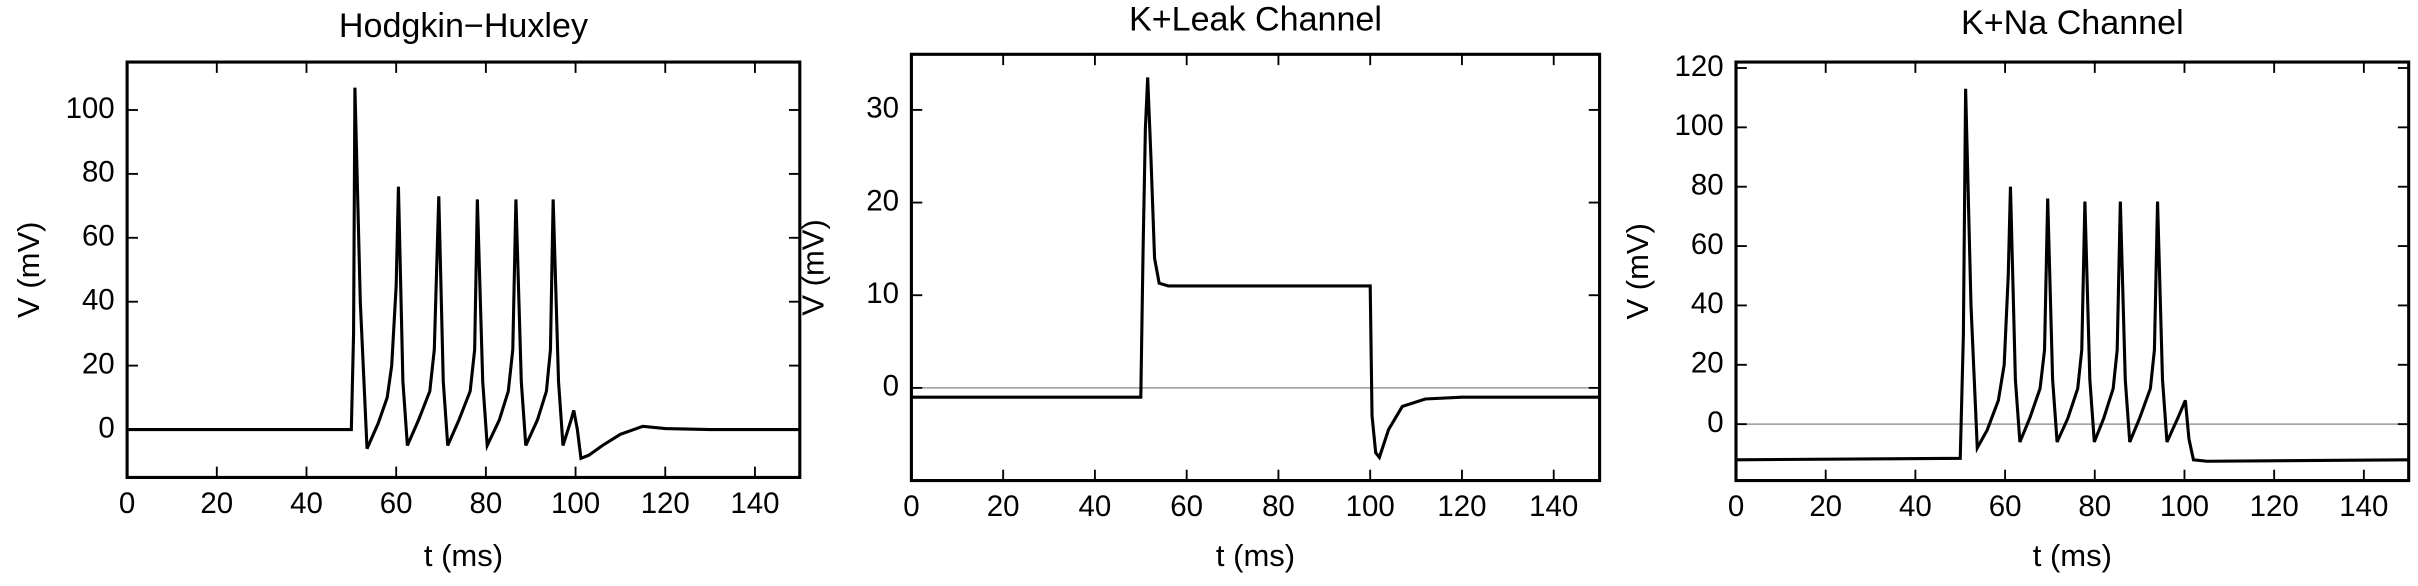 This screenshot has height=586, width=2418. I want to click on y-tick-label: 10, so click(882, 293).